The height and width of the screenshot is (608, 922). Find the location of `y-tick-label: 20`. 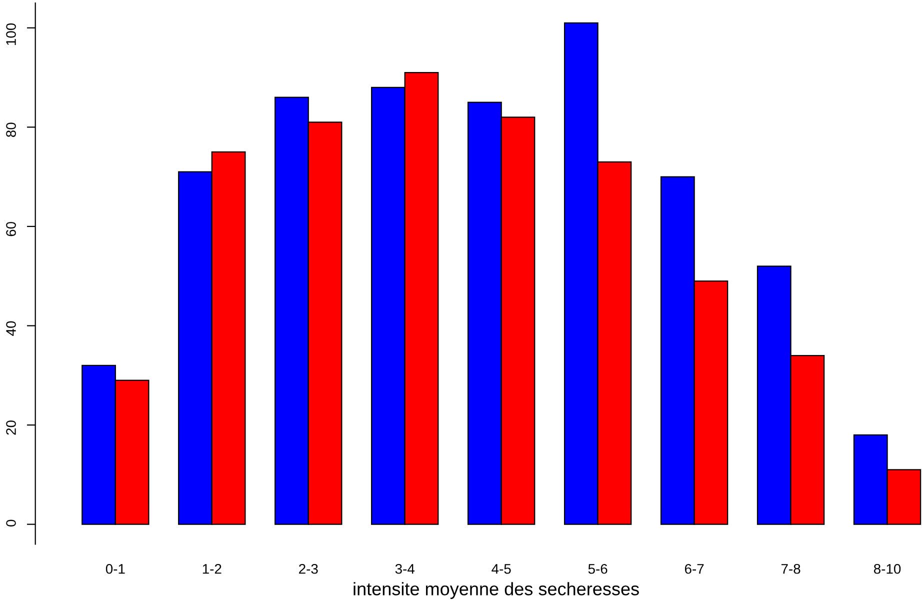

y-tick-label: 20 is located at coordinates (11, 427).